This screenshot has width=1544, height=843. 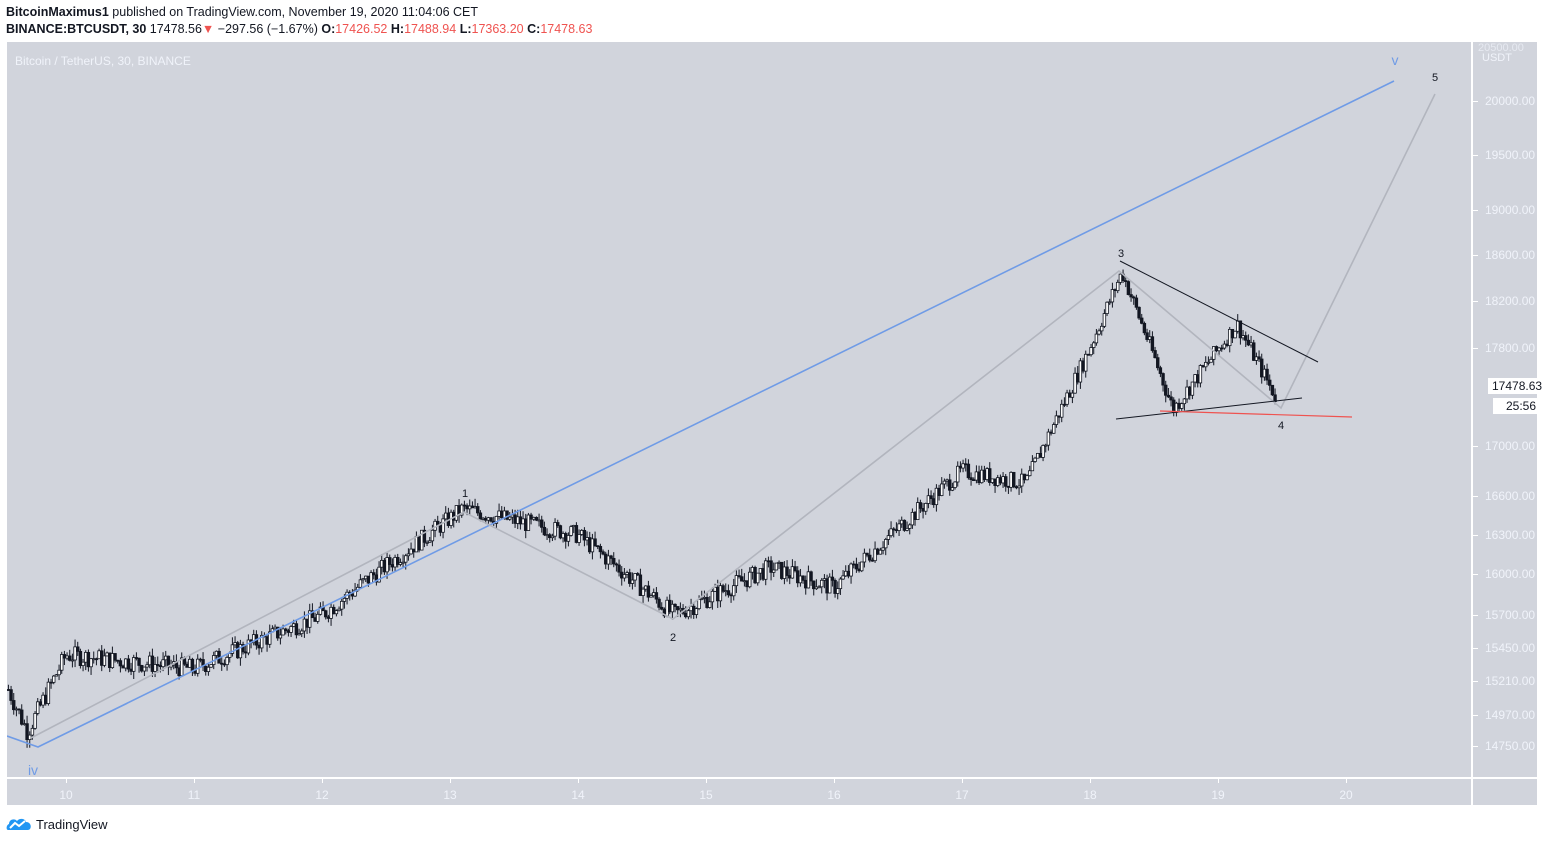 What do you see at coordinates (208, 29) in the screenshot?
I see `down-arrow-icon: ▼` at bounding box center [208, 29].